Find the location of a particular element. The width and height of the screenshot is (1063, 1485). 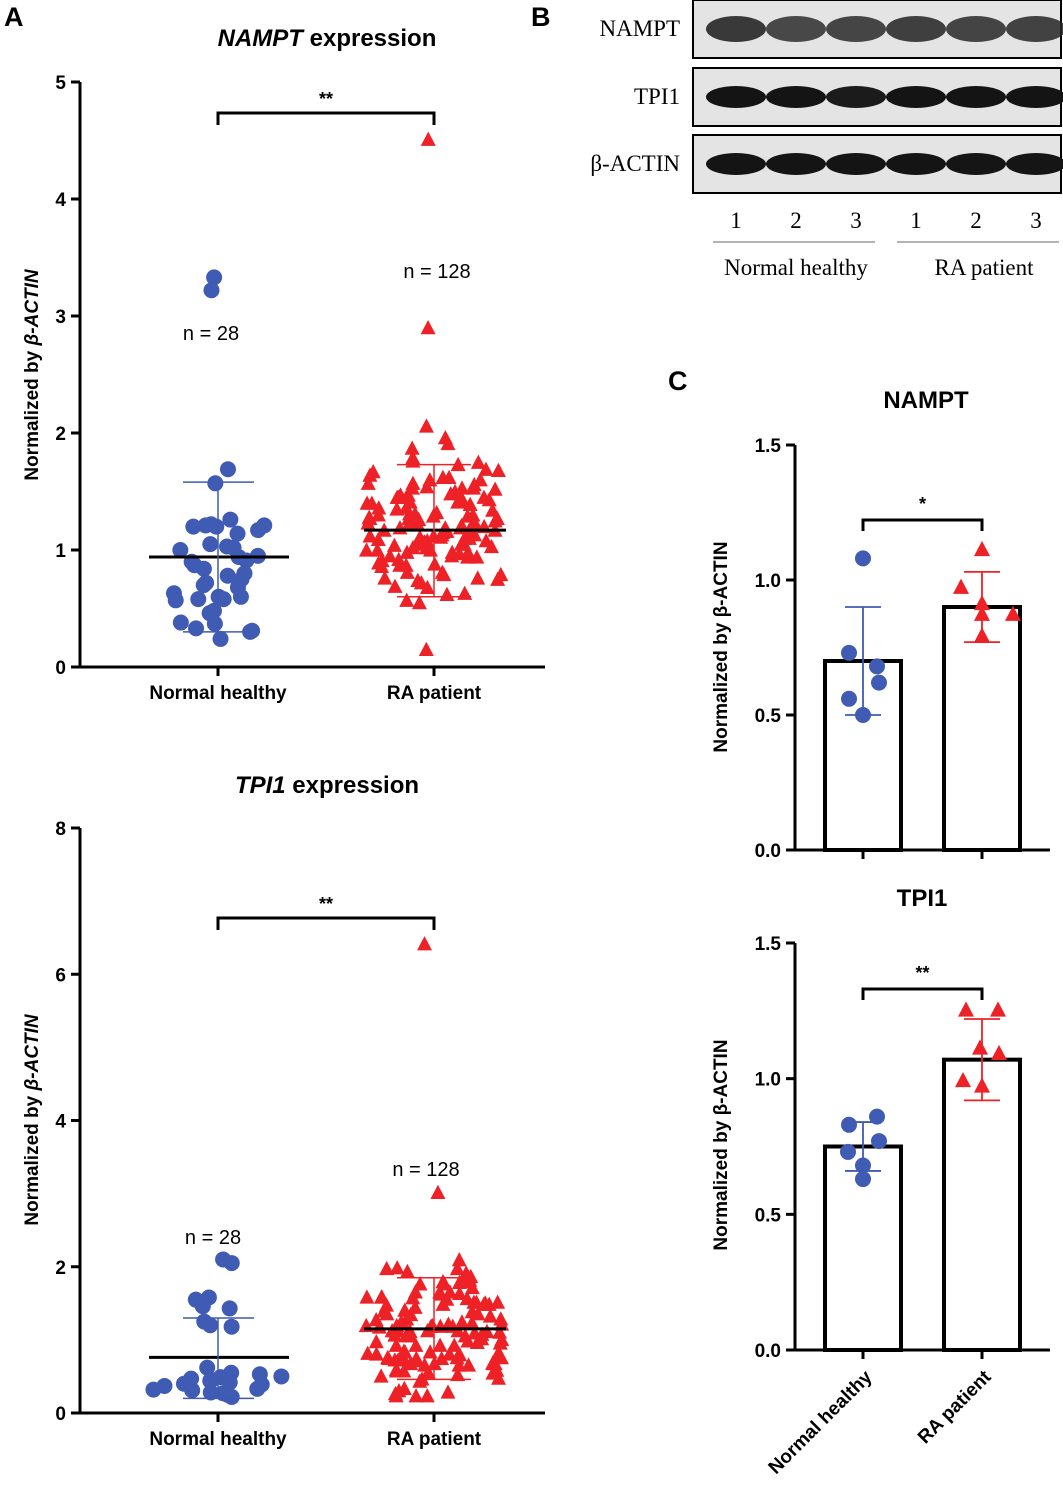

panel-label-c: C is located at coordinates (678, 381).